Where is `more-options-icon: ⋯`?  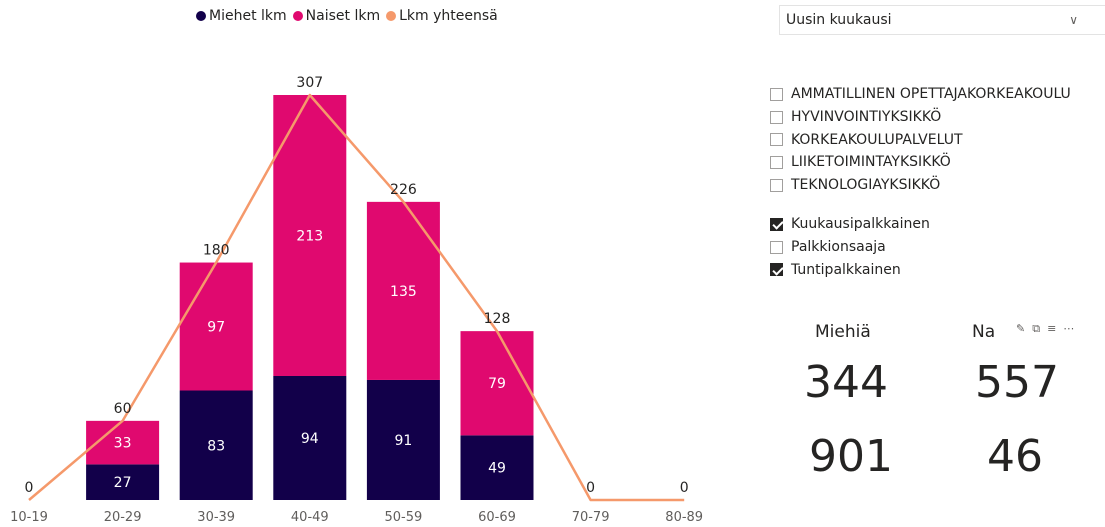 more-options-icon: ⋯ is located at coordinates (1069, 328).